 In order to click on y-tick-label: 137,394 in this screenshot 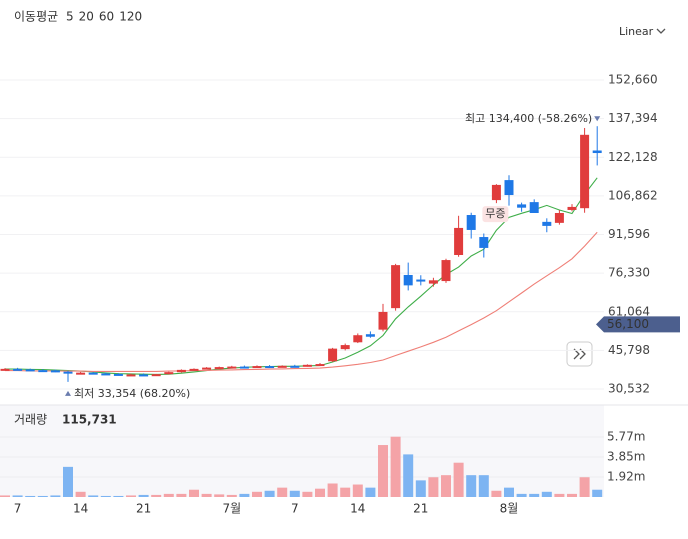, I will do `click(633, 118)`.